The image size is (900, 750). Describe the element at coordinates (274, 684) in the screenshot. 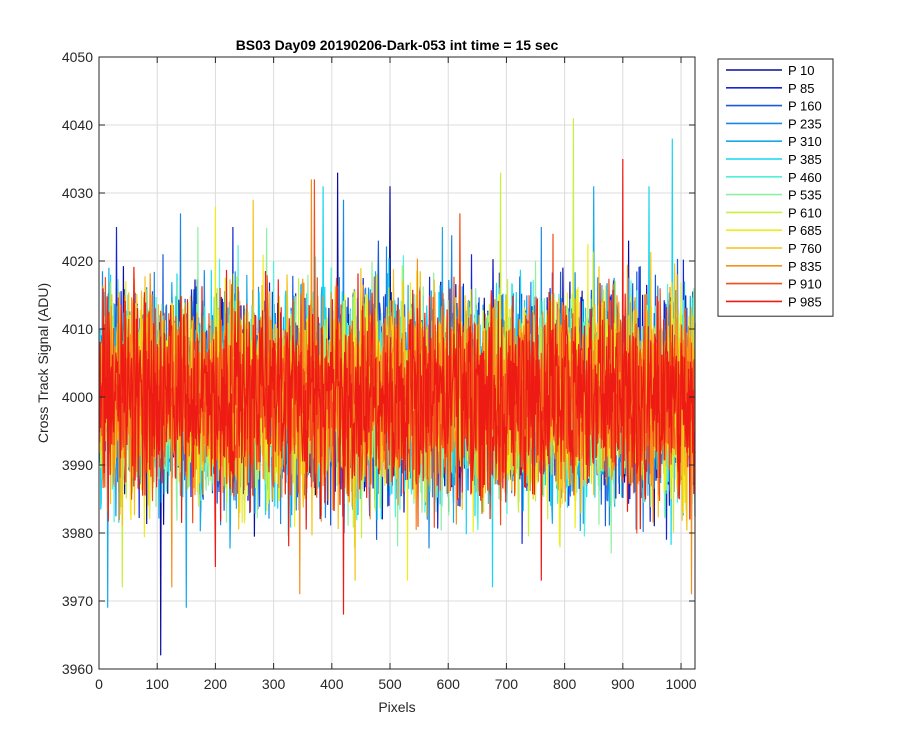

I see `x-tick-label: 300` at that location.